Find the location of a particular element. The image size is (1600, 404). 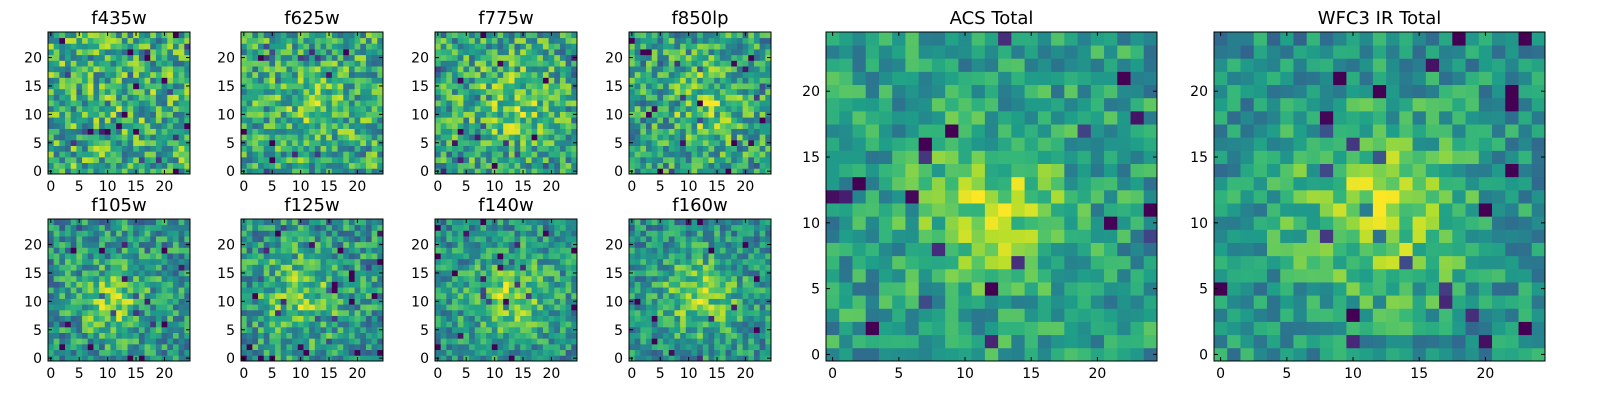

x-tick-label: 15 is located at coordinates (329, 187).